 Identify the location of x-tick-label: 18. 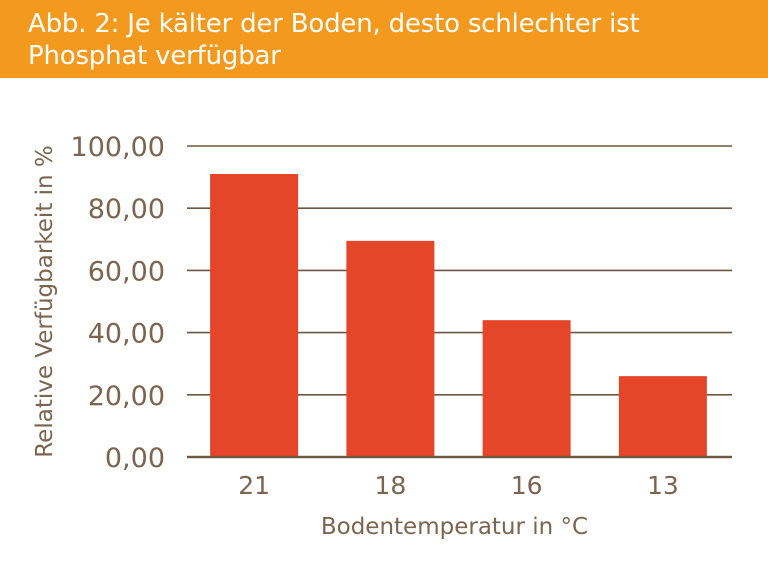
(390, 485).